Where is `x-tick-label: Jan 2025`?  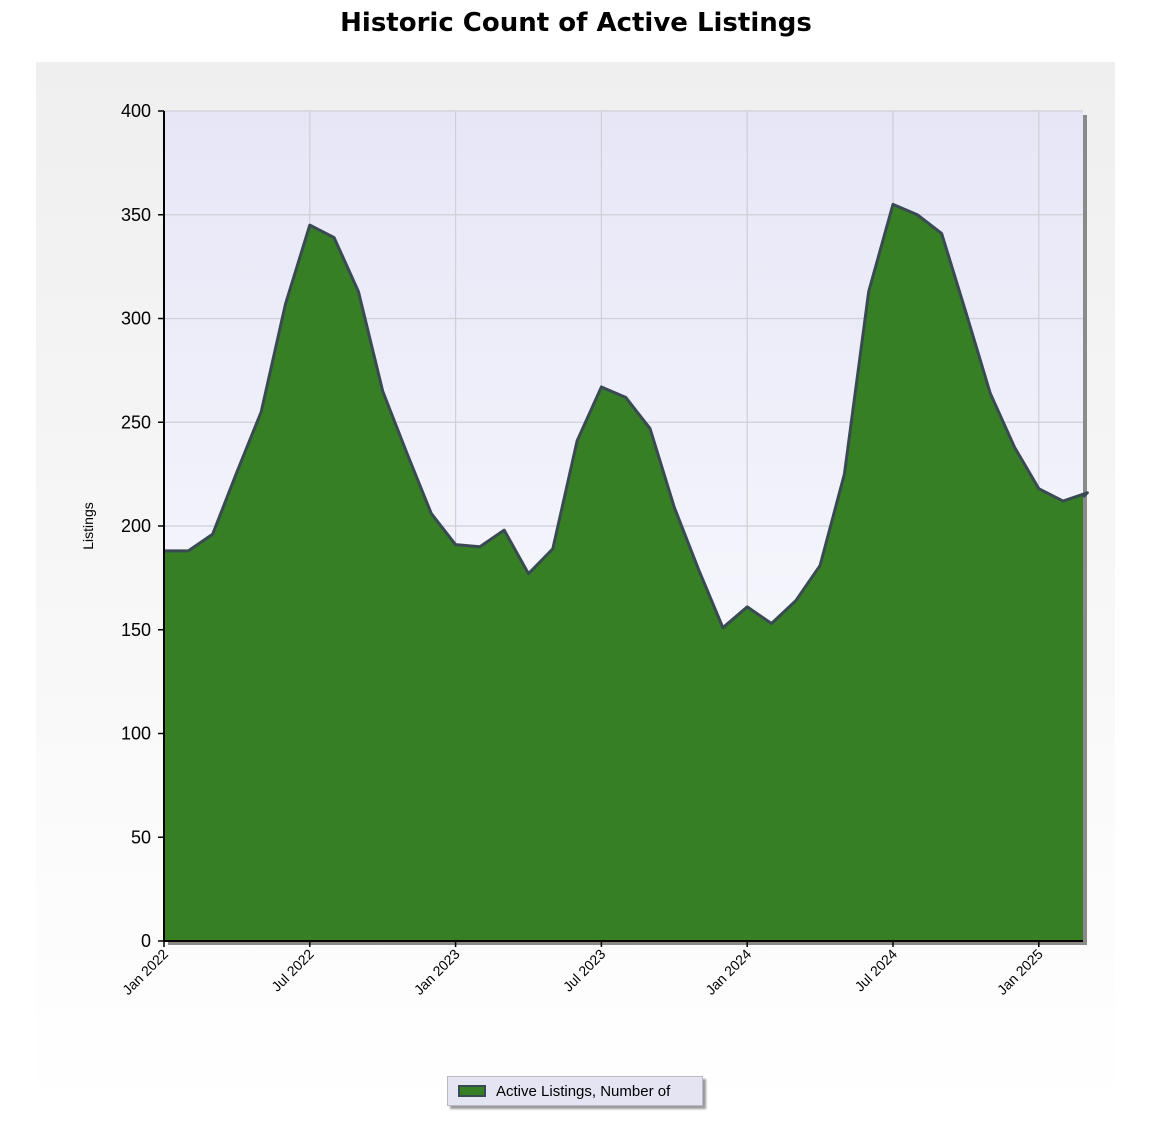
x-tick-label: Jan 2025 is located at coordinates (1020, 972).